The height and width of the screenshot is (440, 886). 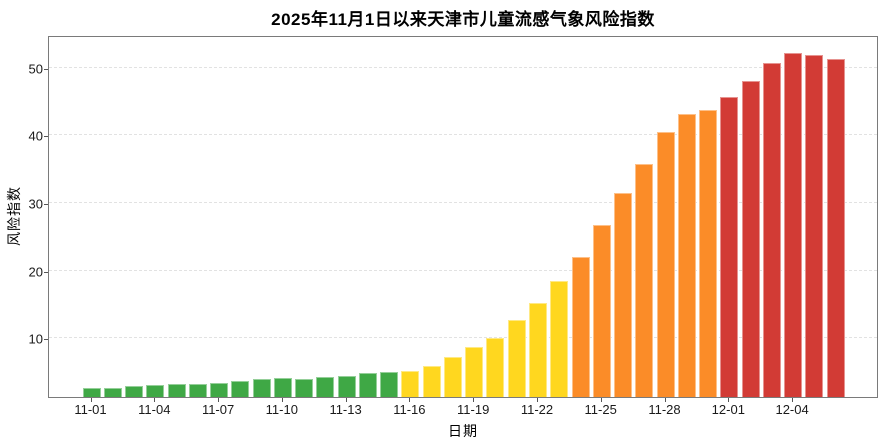 I want to click on x-tick-label: 11-07, so click(x=218, y=409).